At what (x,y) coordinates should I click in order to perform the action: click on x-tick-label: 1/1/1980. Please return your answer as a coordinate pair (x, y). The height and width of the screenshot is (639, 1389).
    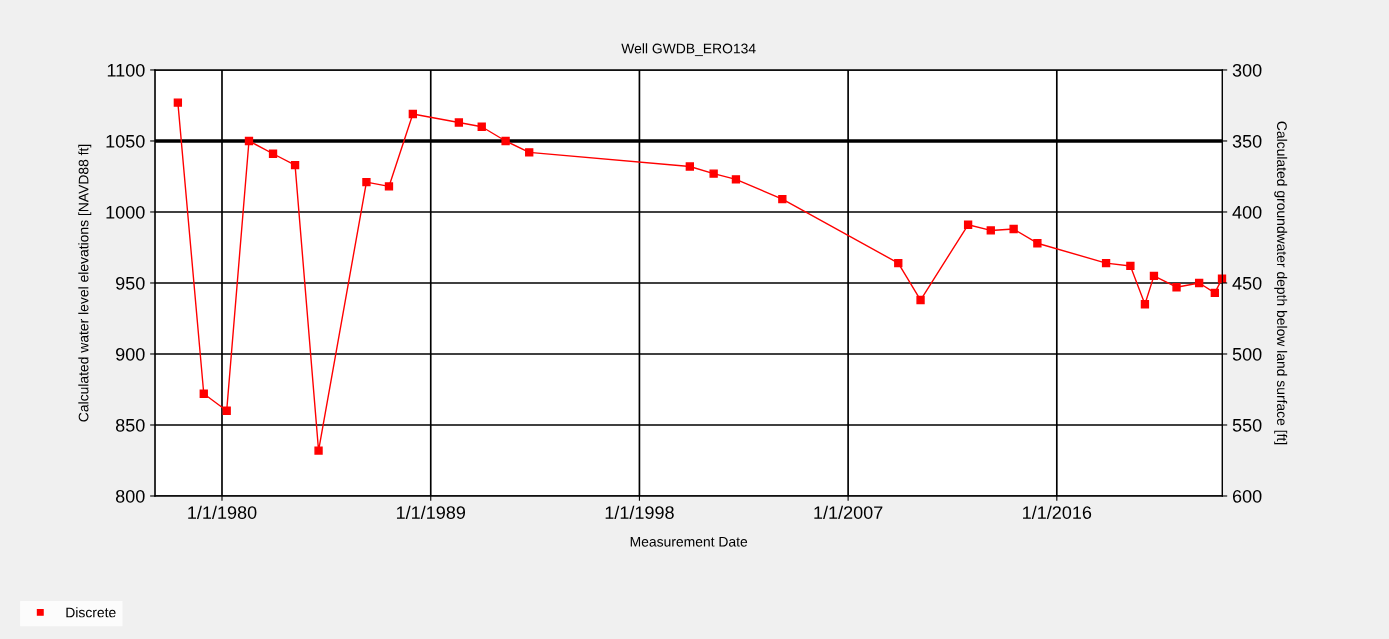
    Looking at the image, I should click on (222, 512).